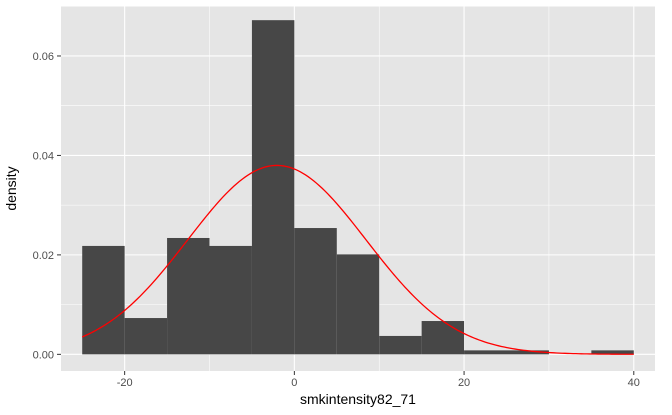 The image size is (672, 415). What do you see at coordinates (464, 383) in the screenshot?
I see `x-tick-label: 20` at bounding box center [464, 383].